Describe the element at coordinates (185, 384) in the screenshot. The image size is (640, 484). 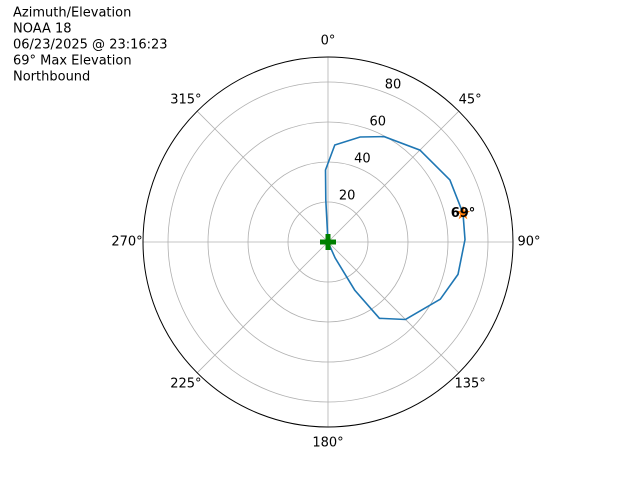
I see `theta-tick-label: 225°` at that location.